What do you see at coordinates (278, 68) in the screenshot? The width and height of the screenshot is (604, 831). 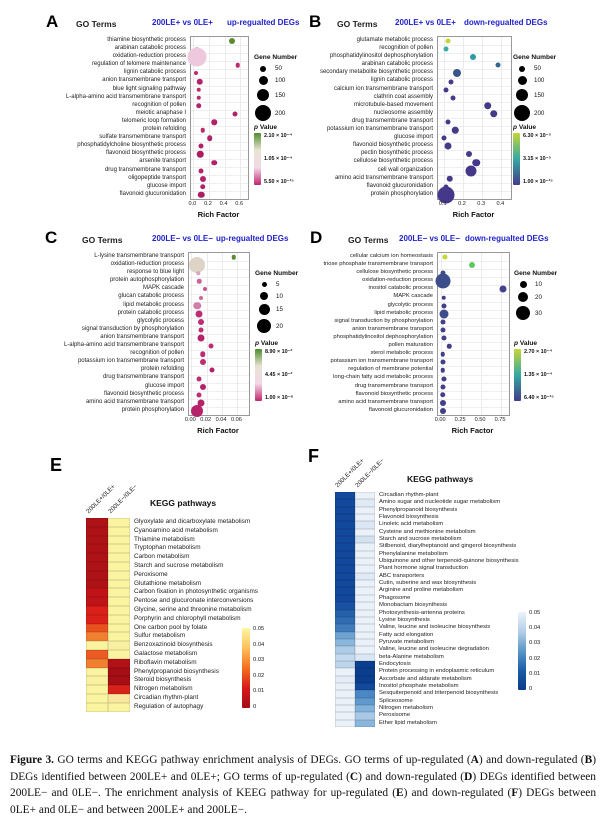 I see `gene-number-value: 50` at bounding box center [278, 68].